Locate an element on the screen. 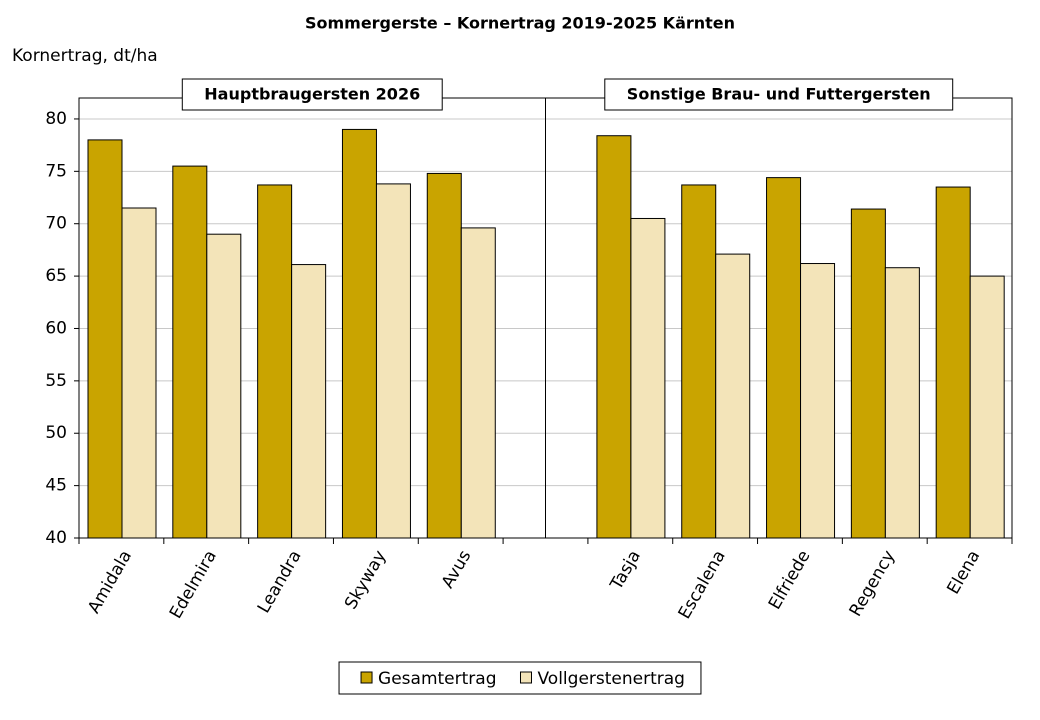 Image resolution: width=1040 pixels, height=720 pixels. x-tick-label: Skyway is located at coordinates (366, 580).